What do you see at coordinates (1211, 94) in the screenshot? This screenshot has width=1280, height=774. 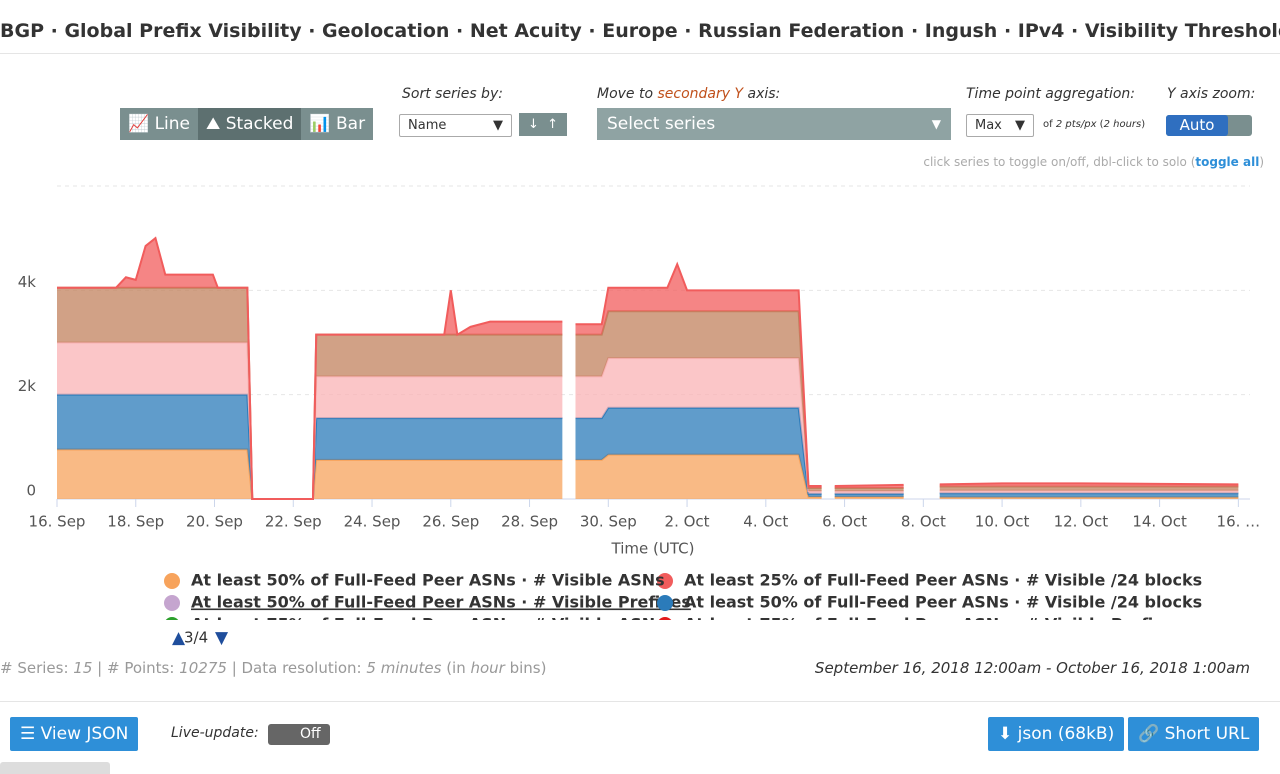 I see `zoom-label: Y axis zoom:` at bounding box center [1211, 94].